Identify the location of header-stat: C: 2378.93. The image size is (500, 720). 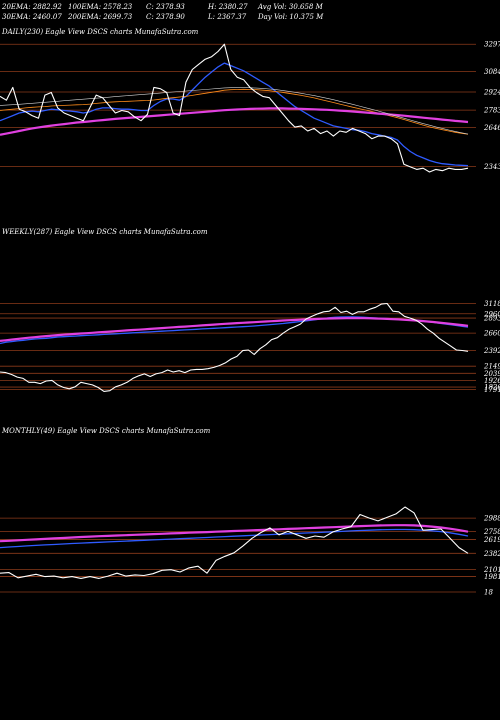
(165, 7).